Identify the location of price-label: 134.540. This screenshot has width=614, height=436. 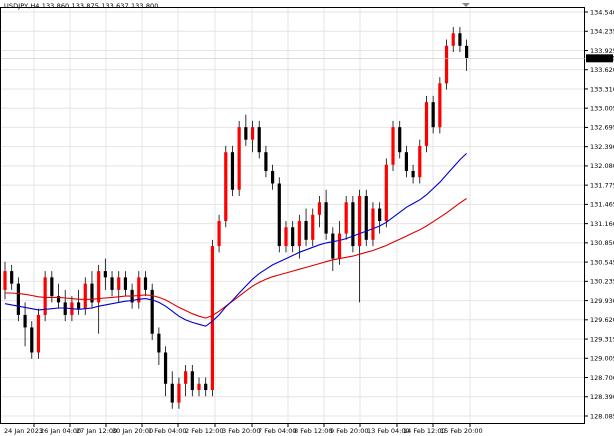
(602, 12).